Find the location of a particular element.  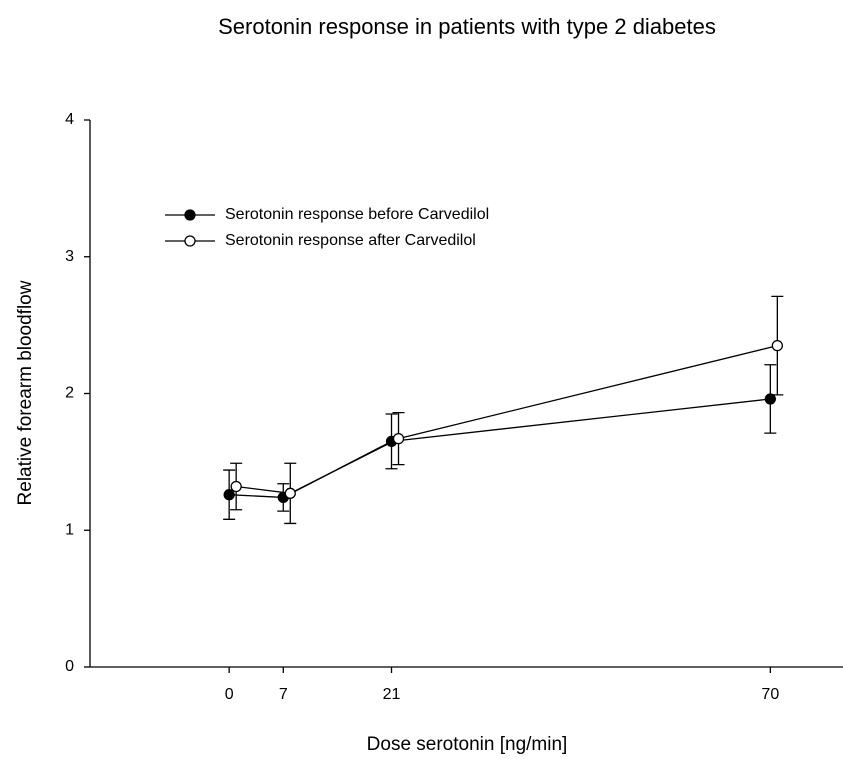

legend-label: Serotonin response before Carvedilol is located at coordinates (357, 214).